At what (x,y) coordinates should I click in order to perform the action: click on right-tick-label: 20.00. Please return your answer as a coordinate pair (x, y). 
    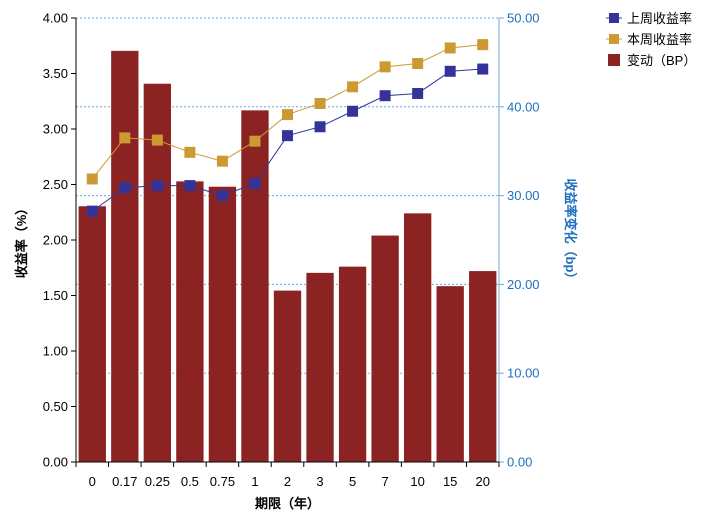
    Looking at the image, I should click on (523, 284).